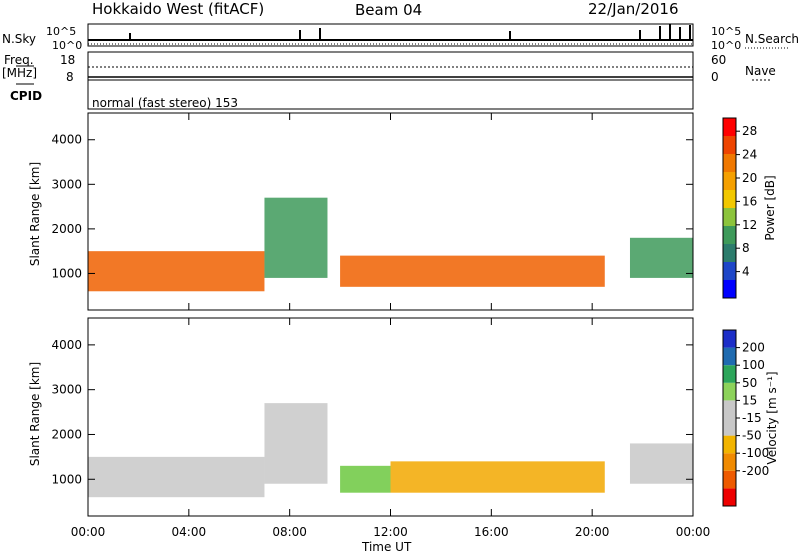  What do you see at coordinates (390, 94) in the screenshot?
I see `cpid-panel-frame` at bounding box center [390, 94].